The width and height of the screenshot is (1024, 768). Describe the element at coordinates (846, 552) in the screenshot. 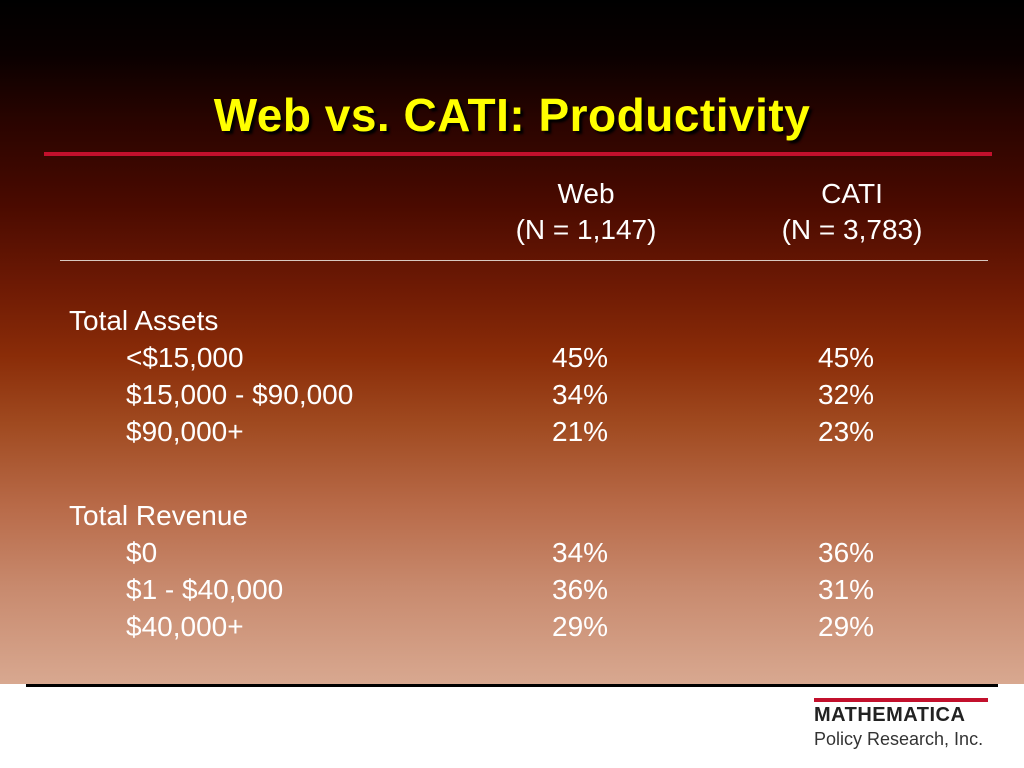

I see `cati-value: 36%` at that location.